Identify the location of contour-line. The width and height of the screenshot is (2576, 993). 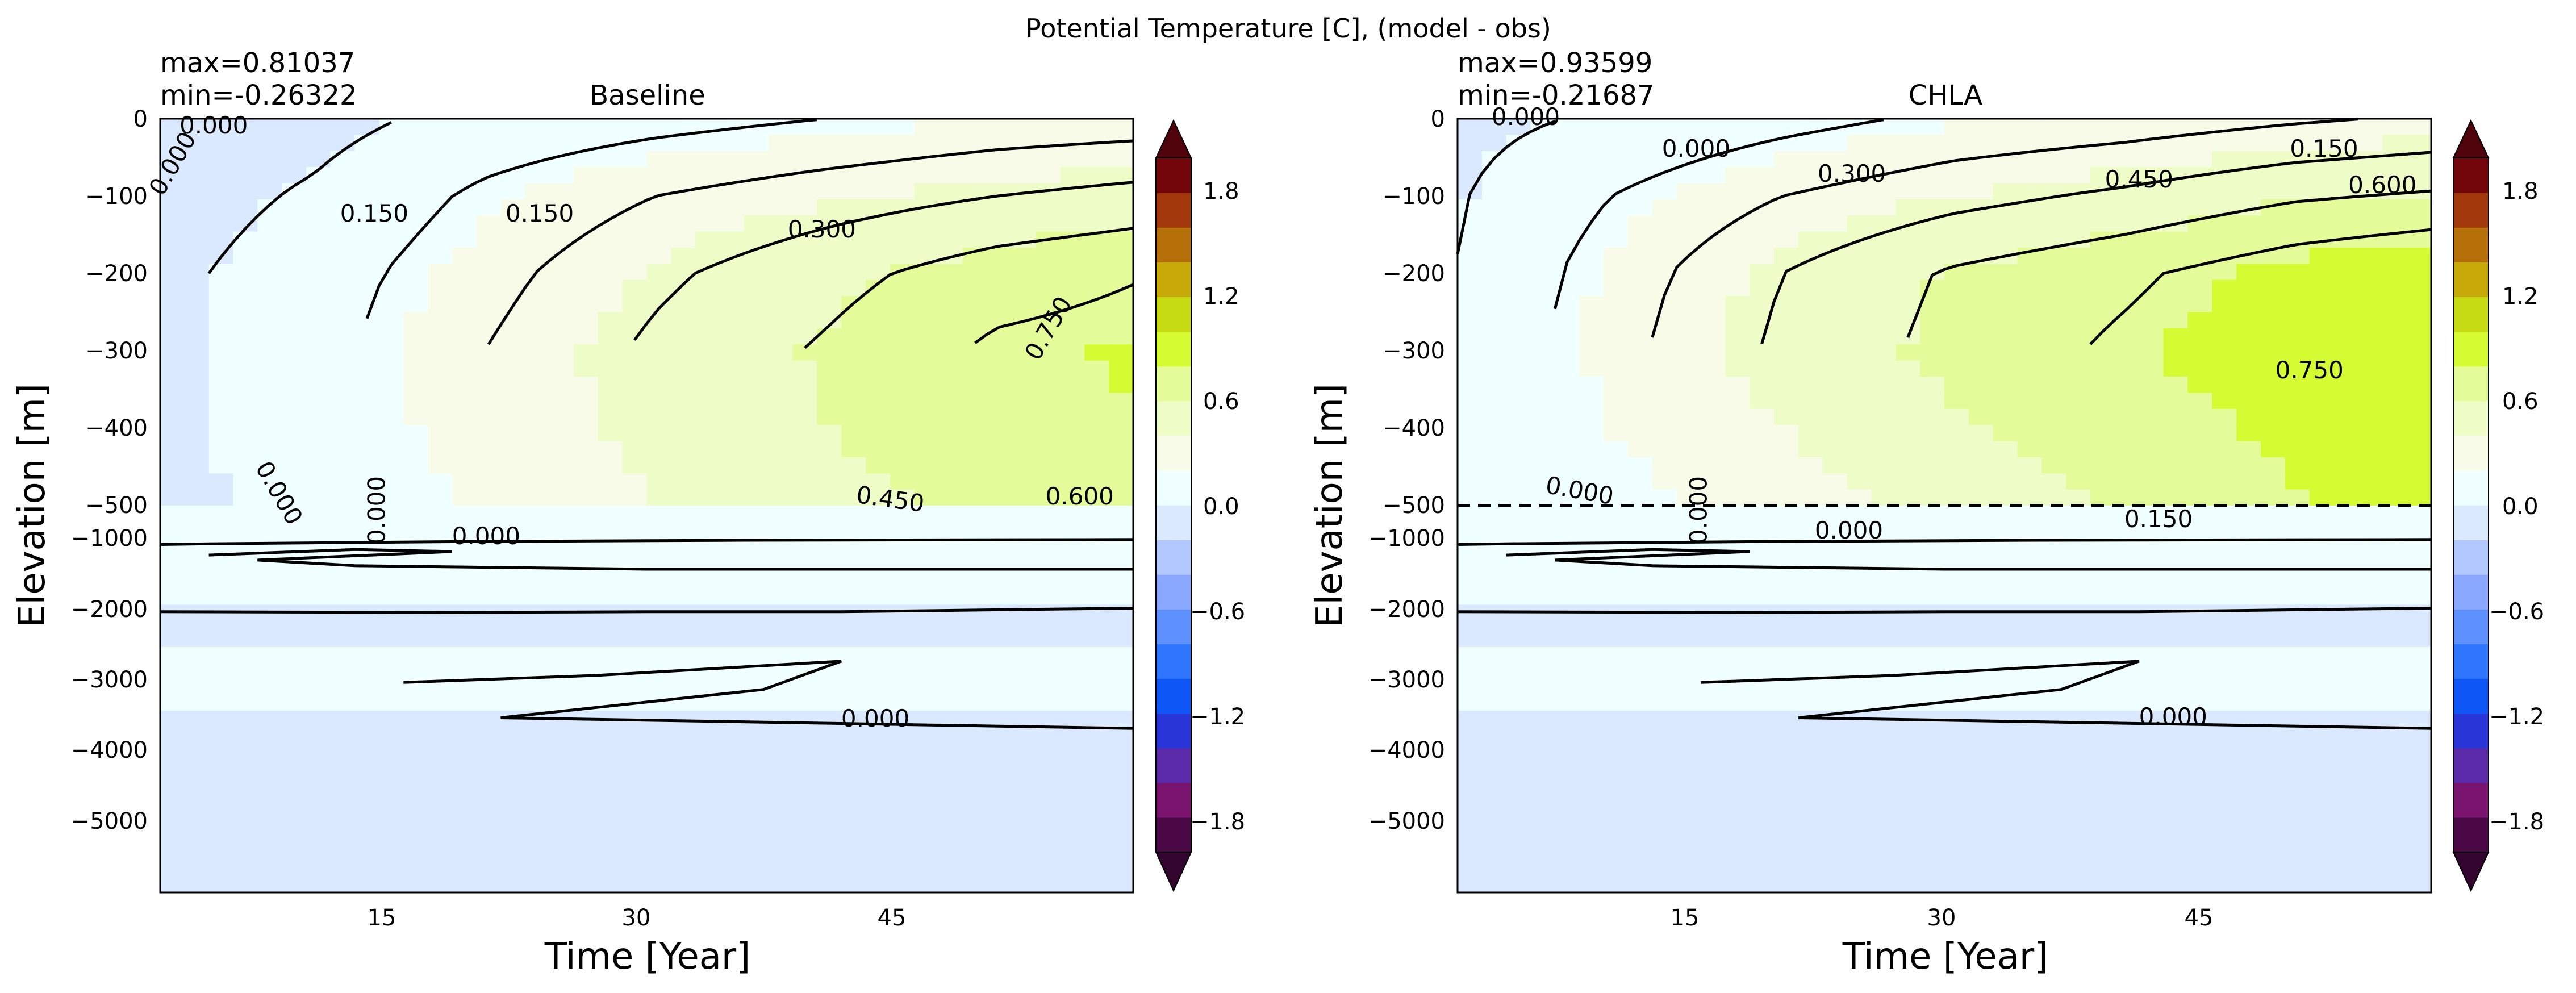
(883, 261).